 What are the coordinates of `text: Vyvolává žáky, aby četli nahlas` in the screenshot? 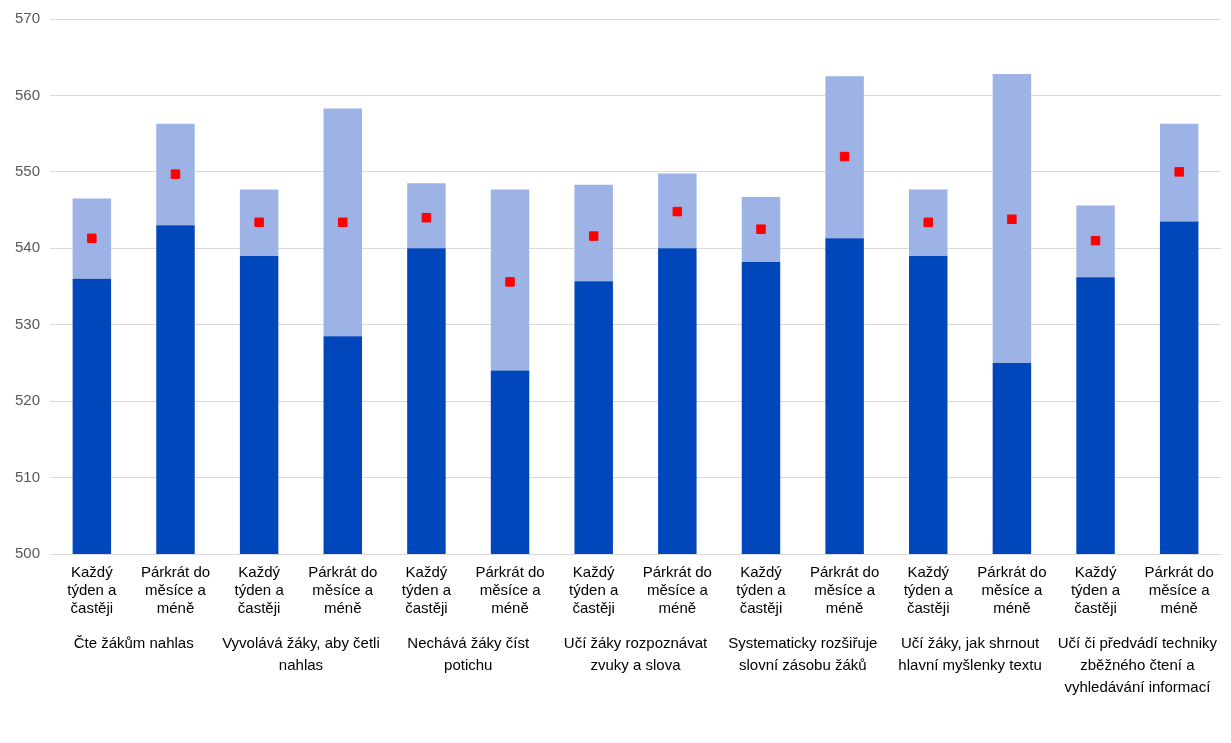 It's located at (301, 653).